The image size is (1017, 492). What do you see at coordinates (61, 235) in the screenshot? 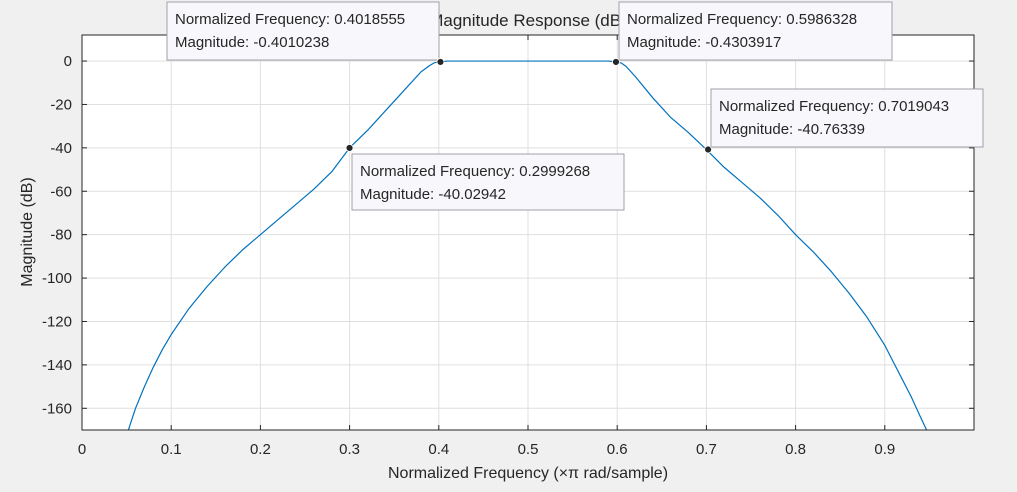
I see `y-tick-label: -80` at bounding box center [61, 235].